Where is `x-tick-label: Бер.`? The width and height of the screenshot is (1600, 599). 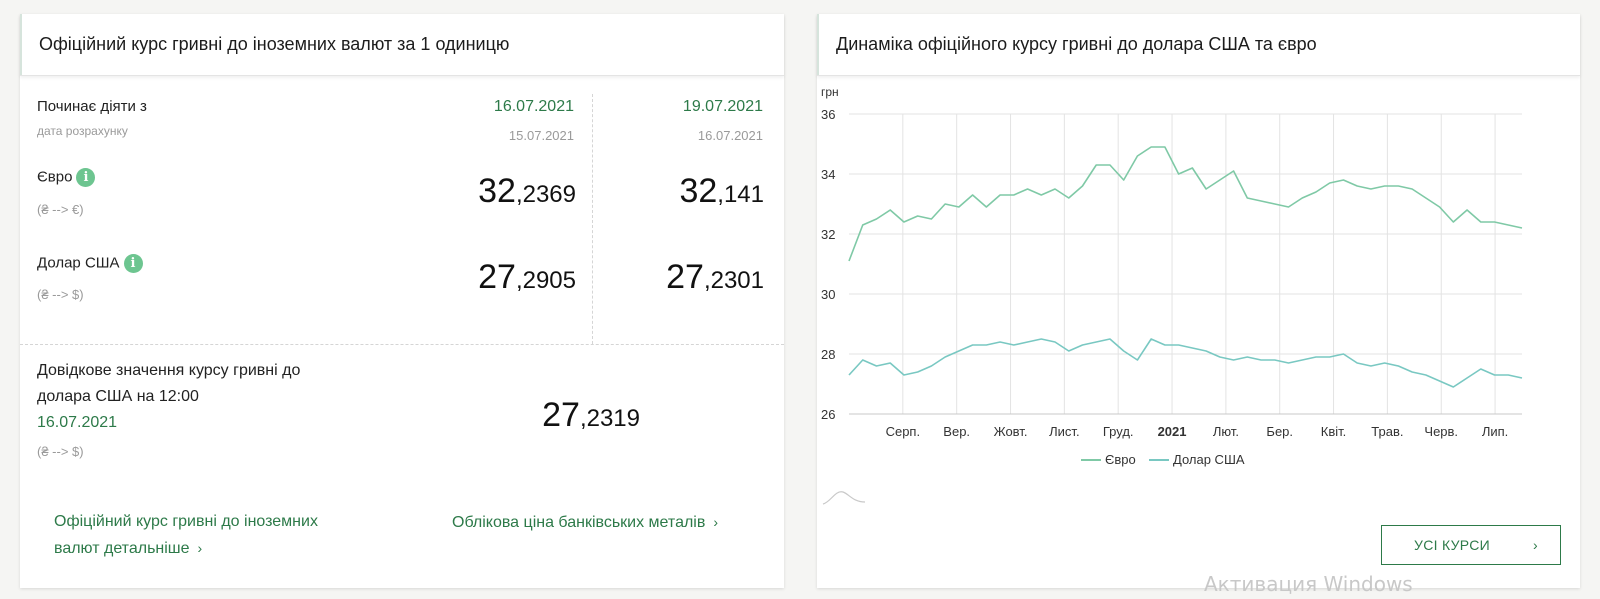
x-tick-label: Бер. is located at coordinates (1279, 431).